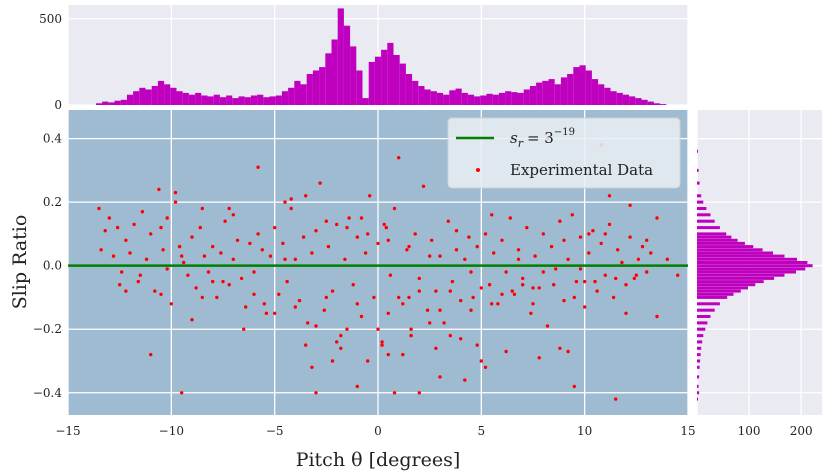  Describe the element at coordinates (564, 153) in the screenshot. I see `legend: sr = 3−19 Experimental Data` at that location.